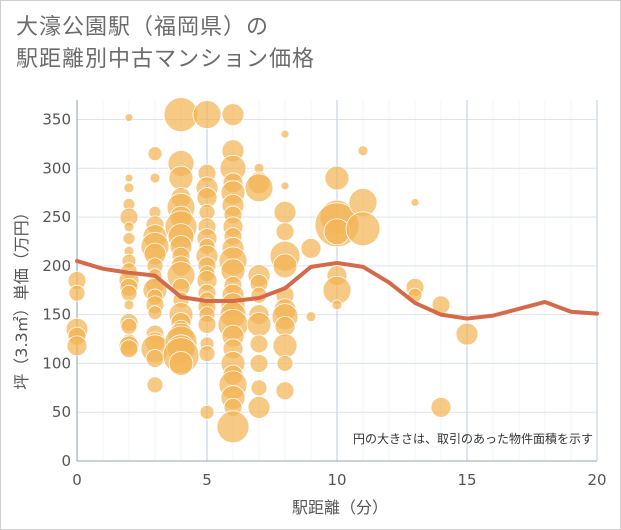  Describe the element at coordinates (165, 44) in the screenshot. I see `chart-title: 大濠公園駅（福岡県）の 駅距離別中古マンション価格` at that location.